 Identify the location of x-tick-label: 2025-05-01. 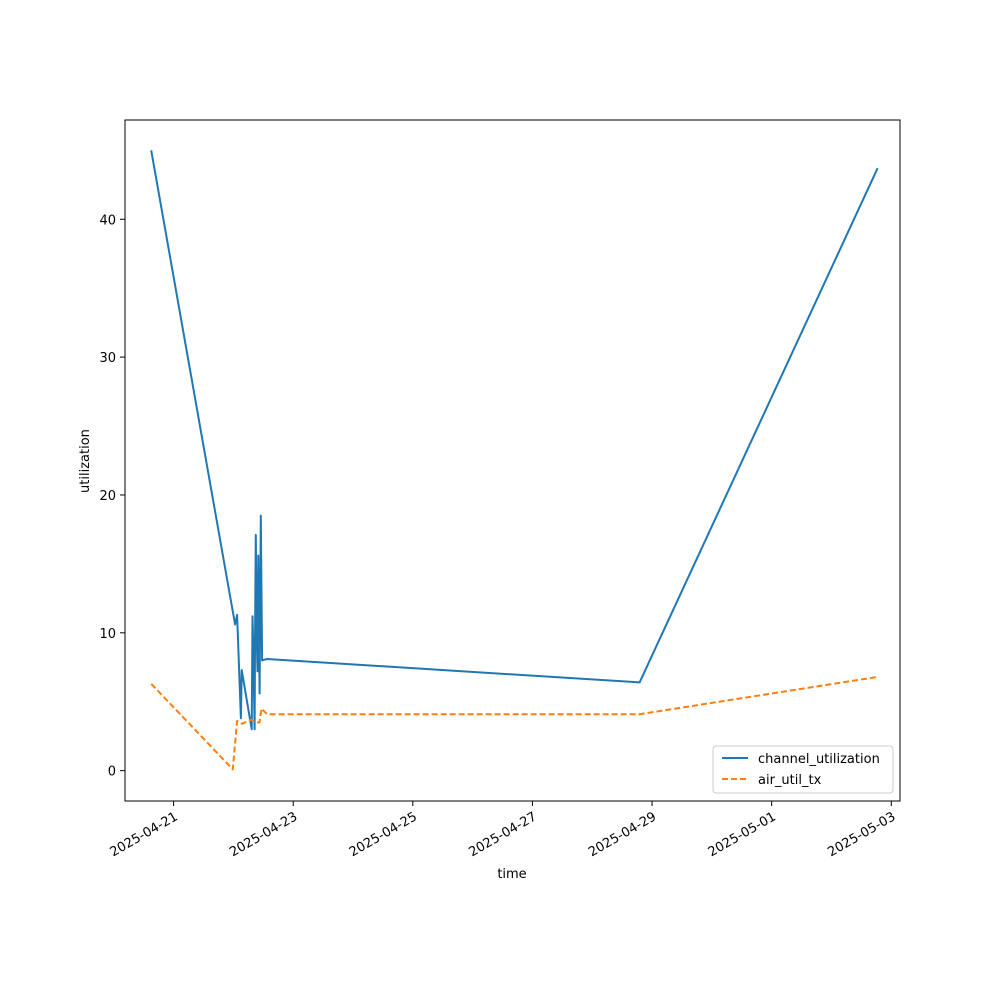
(742, 834).